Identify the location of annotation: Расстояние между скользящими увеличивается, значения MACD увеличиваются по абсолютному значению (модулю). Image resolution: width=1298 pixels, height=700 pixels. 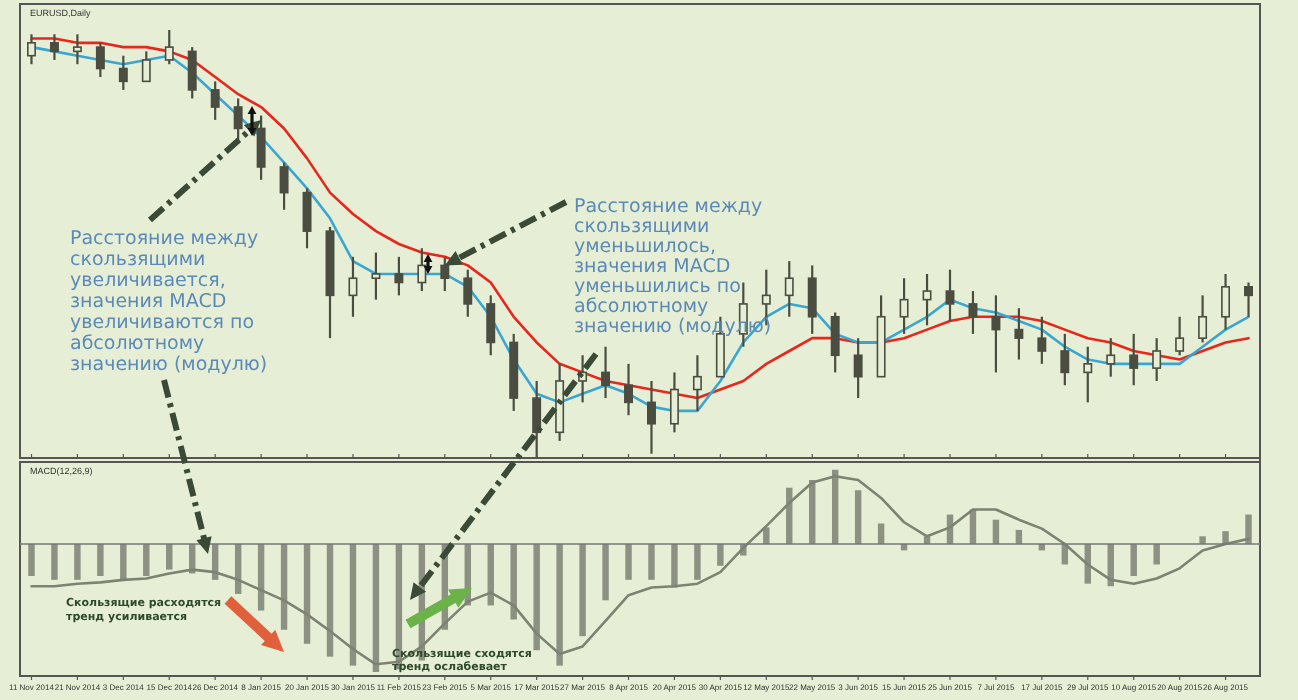
(169, 302).